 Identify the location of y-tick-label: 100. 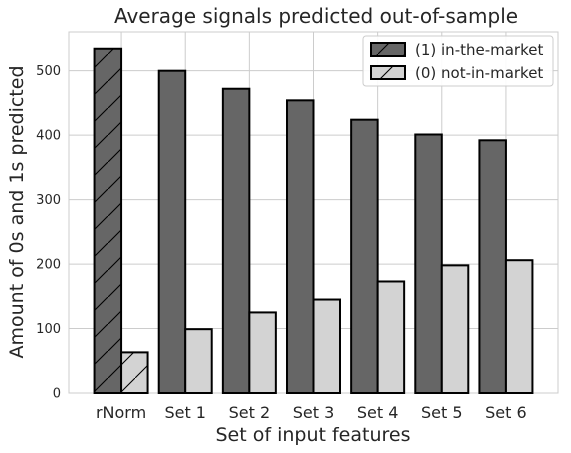
(48, 329).